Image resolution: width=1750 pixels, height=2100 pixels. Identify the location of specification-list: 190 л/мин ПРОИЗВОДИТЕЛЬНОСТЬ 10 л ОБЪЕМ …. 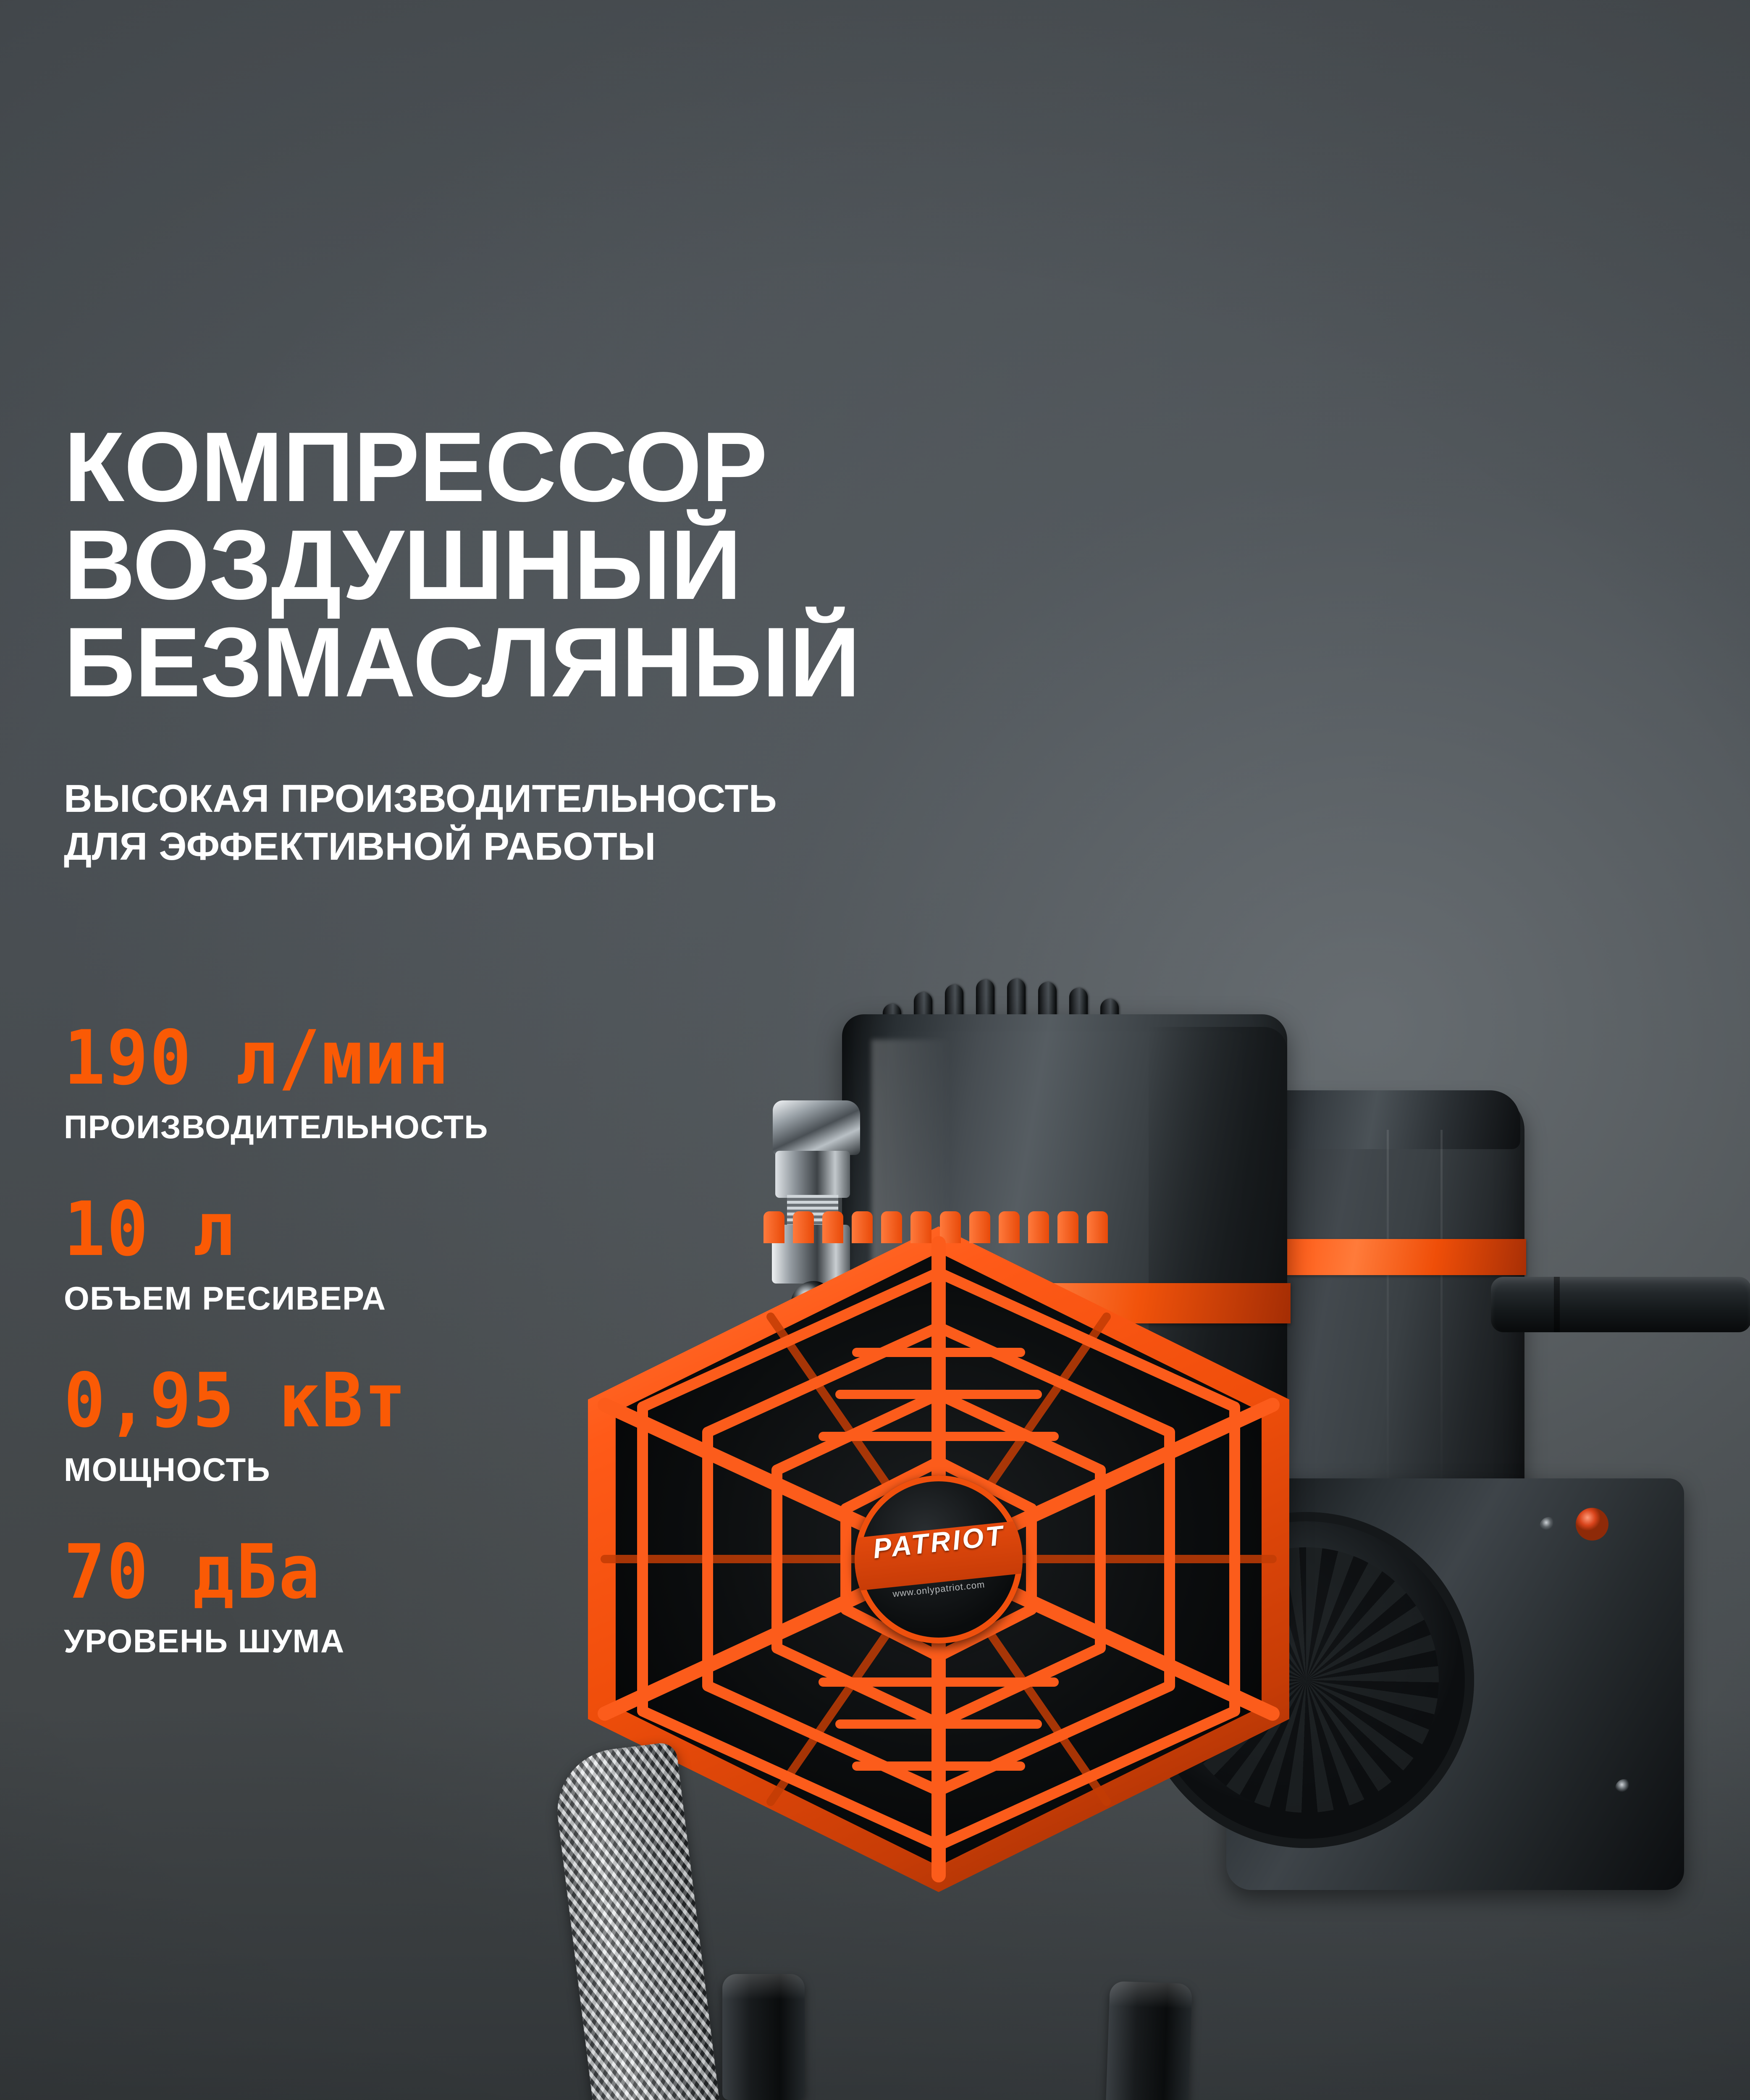
(421, 1336).